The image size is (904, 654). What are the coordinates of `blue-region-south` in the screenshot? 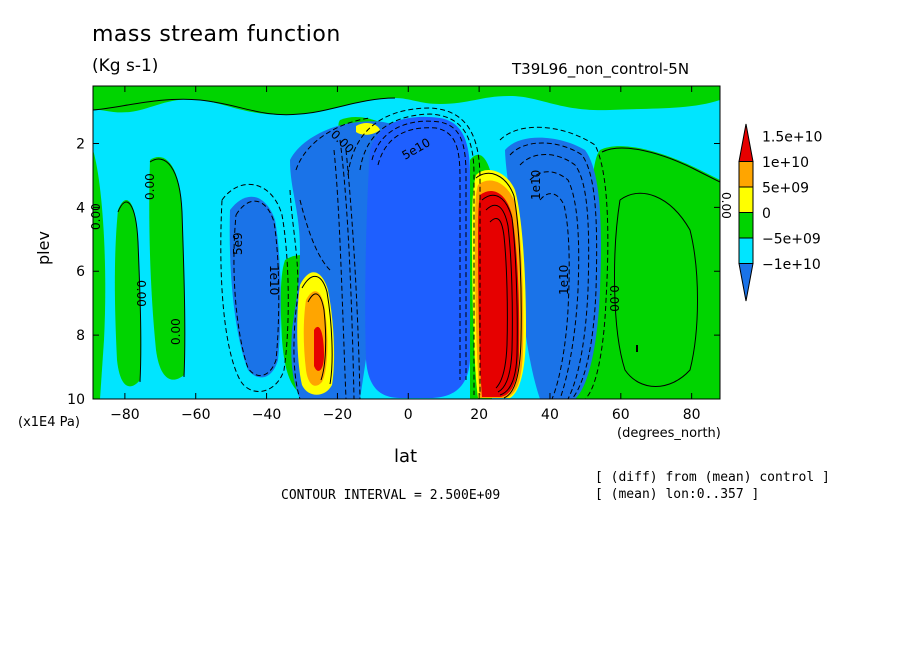 It's located at (255, 287).